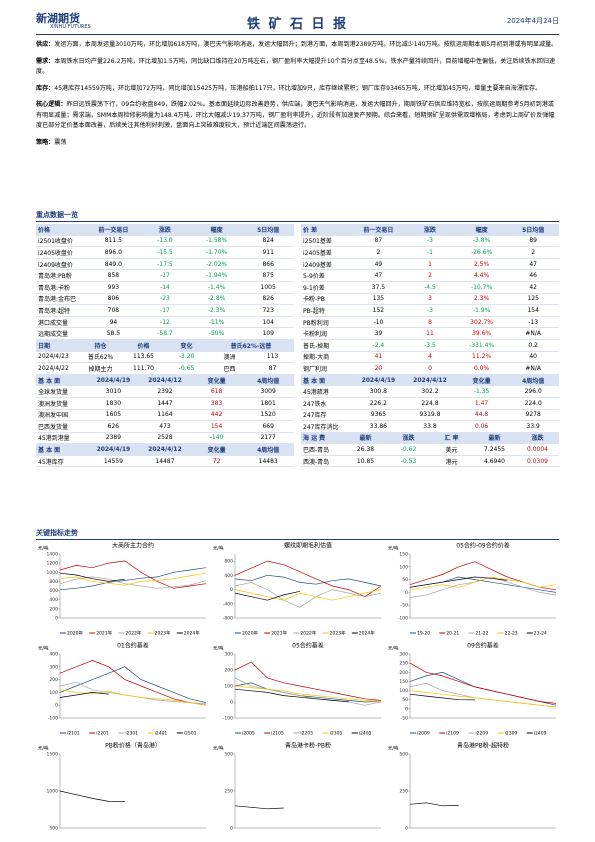  What do you see at coordinates (308, 633) in the screenshot?
I see `legend-label: 2022年` at bounding box center [308, 633].